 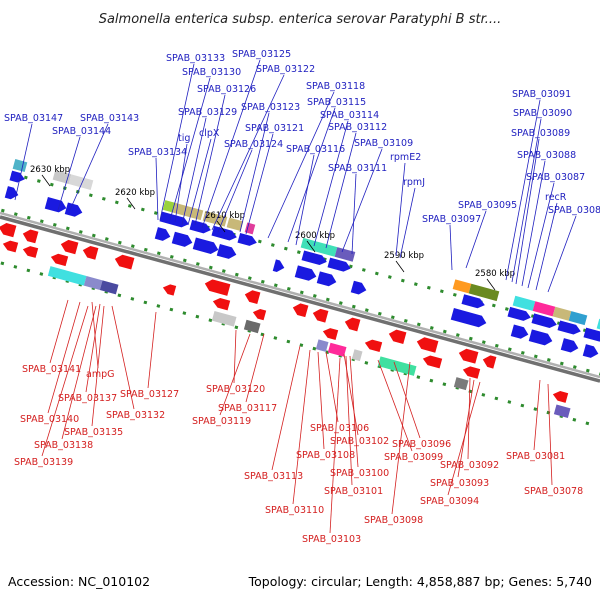 I want to click on forward-gene-label: SPAB_03122, so click(x=285, y=69).